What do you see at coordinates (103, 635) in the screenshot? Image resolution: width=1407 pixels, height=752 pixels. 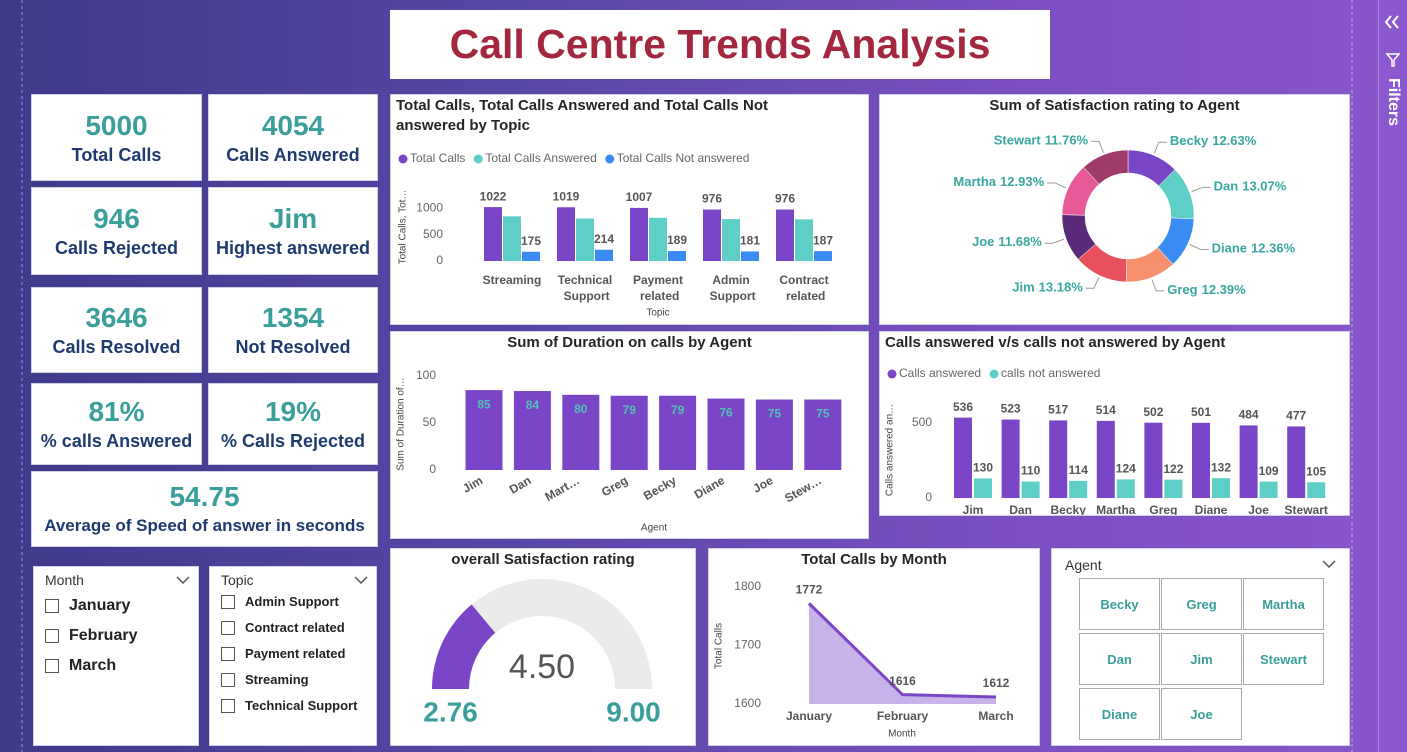 I see `slicer-item-label: February` at bounding box center [103, 635].